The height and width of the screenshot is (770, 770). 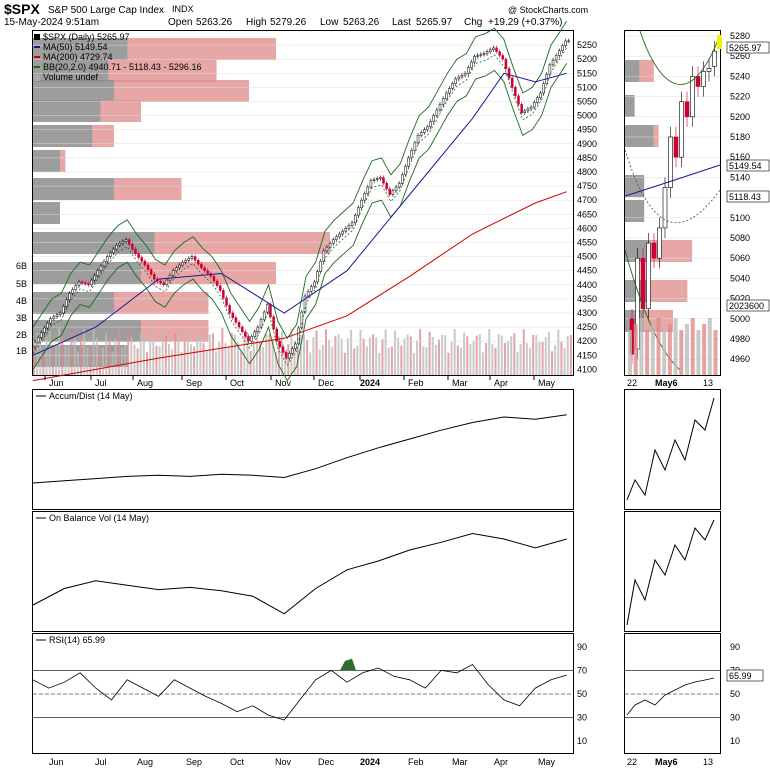 I want to click on zoom-vbp-red, so click(x=656, y=136).